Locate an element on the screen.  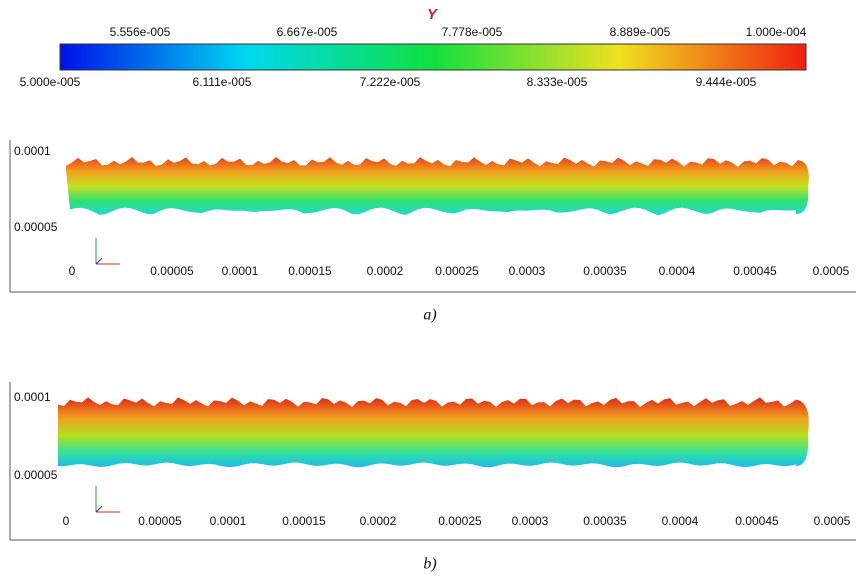
colorbar-label: 1.000e-004 is located at coordinates (776, 32).